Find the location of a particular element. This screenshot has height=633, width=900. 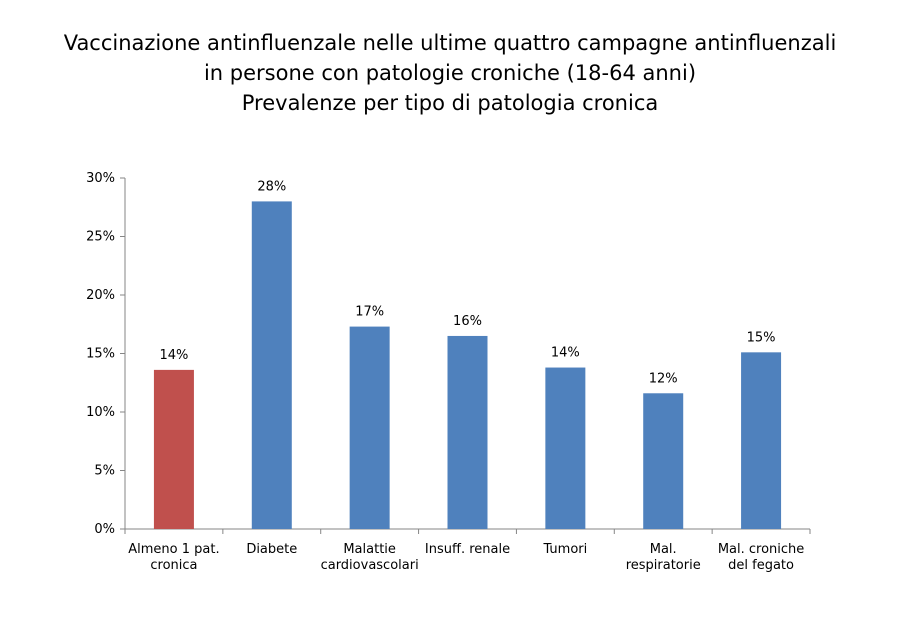

category-label: del fegato is located at coordinates (761, 565).